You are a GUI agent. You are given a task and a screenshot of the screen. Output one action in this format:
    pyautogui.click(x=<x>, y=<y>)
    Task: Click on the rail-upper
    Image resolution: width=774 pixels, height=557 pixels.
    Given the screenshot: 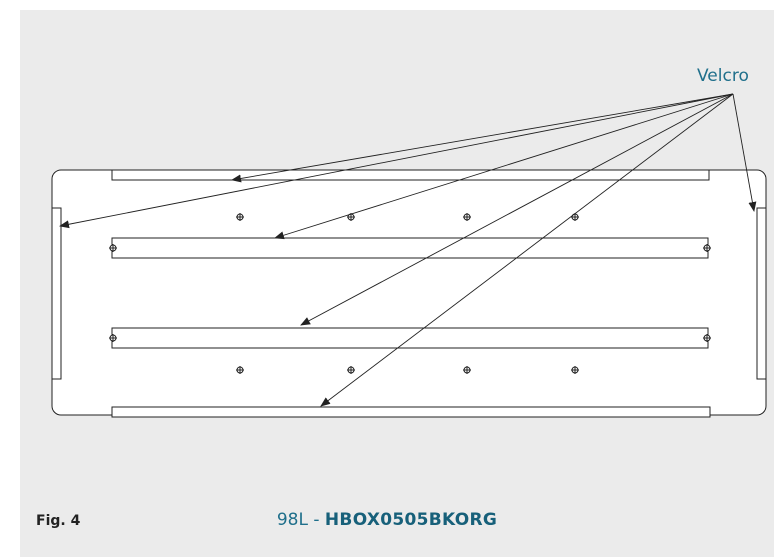 What is the action you would take?
    pyautogui.click(x=410, y=248)
    